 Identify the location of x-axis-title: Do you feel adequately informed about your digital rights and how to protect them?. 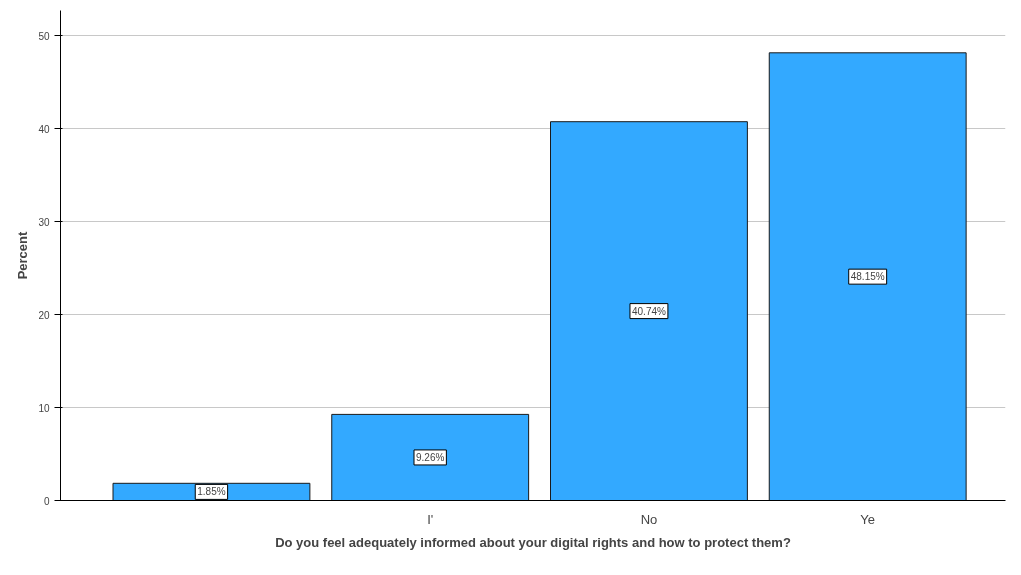
(533, 542).